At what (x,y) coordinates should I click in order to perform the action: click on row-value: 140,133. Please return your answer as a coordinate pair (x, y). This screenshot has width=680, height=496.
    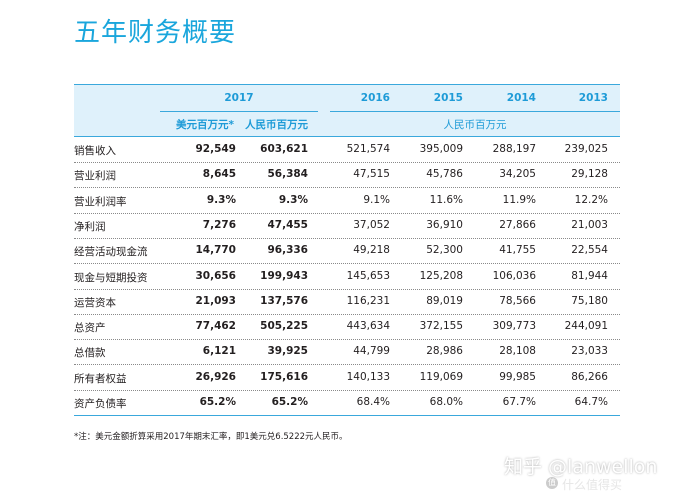
    Looking at the image, I should click on (368, 376).